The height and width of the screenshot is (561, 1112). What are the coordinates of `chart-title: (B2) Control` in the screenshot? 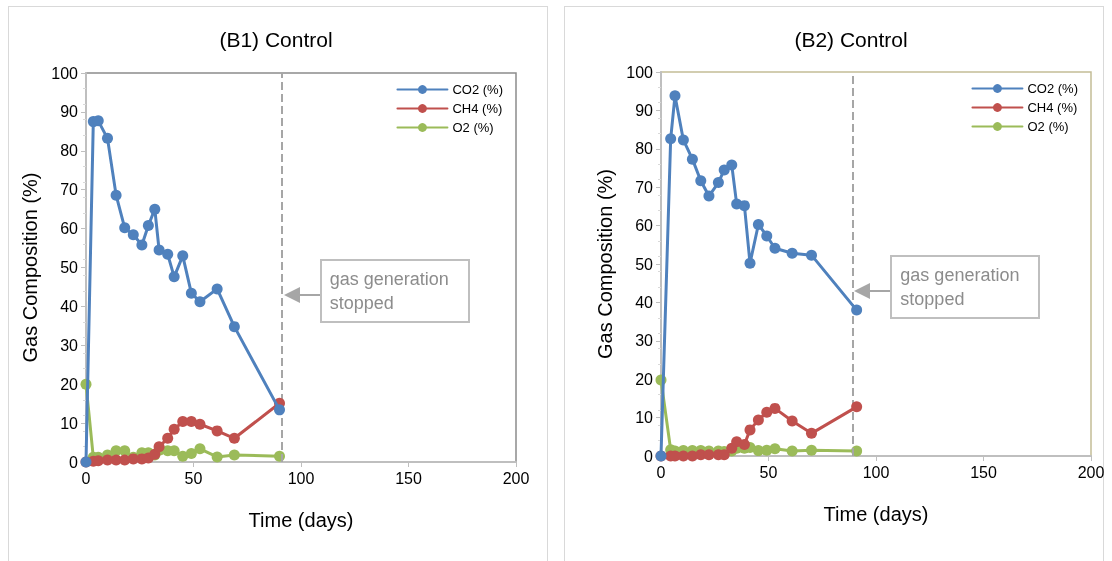 It's located at (851, 39).